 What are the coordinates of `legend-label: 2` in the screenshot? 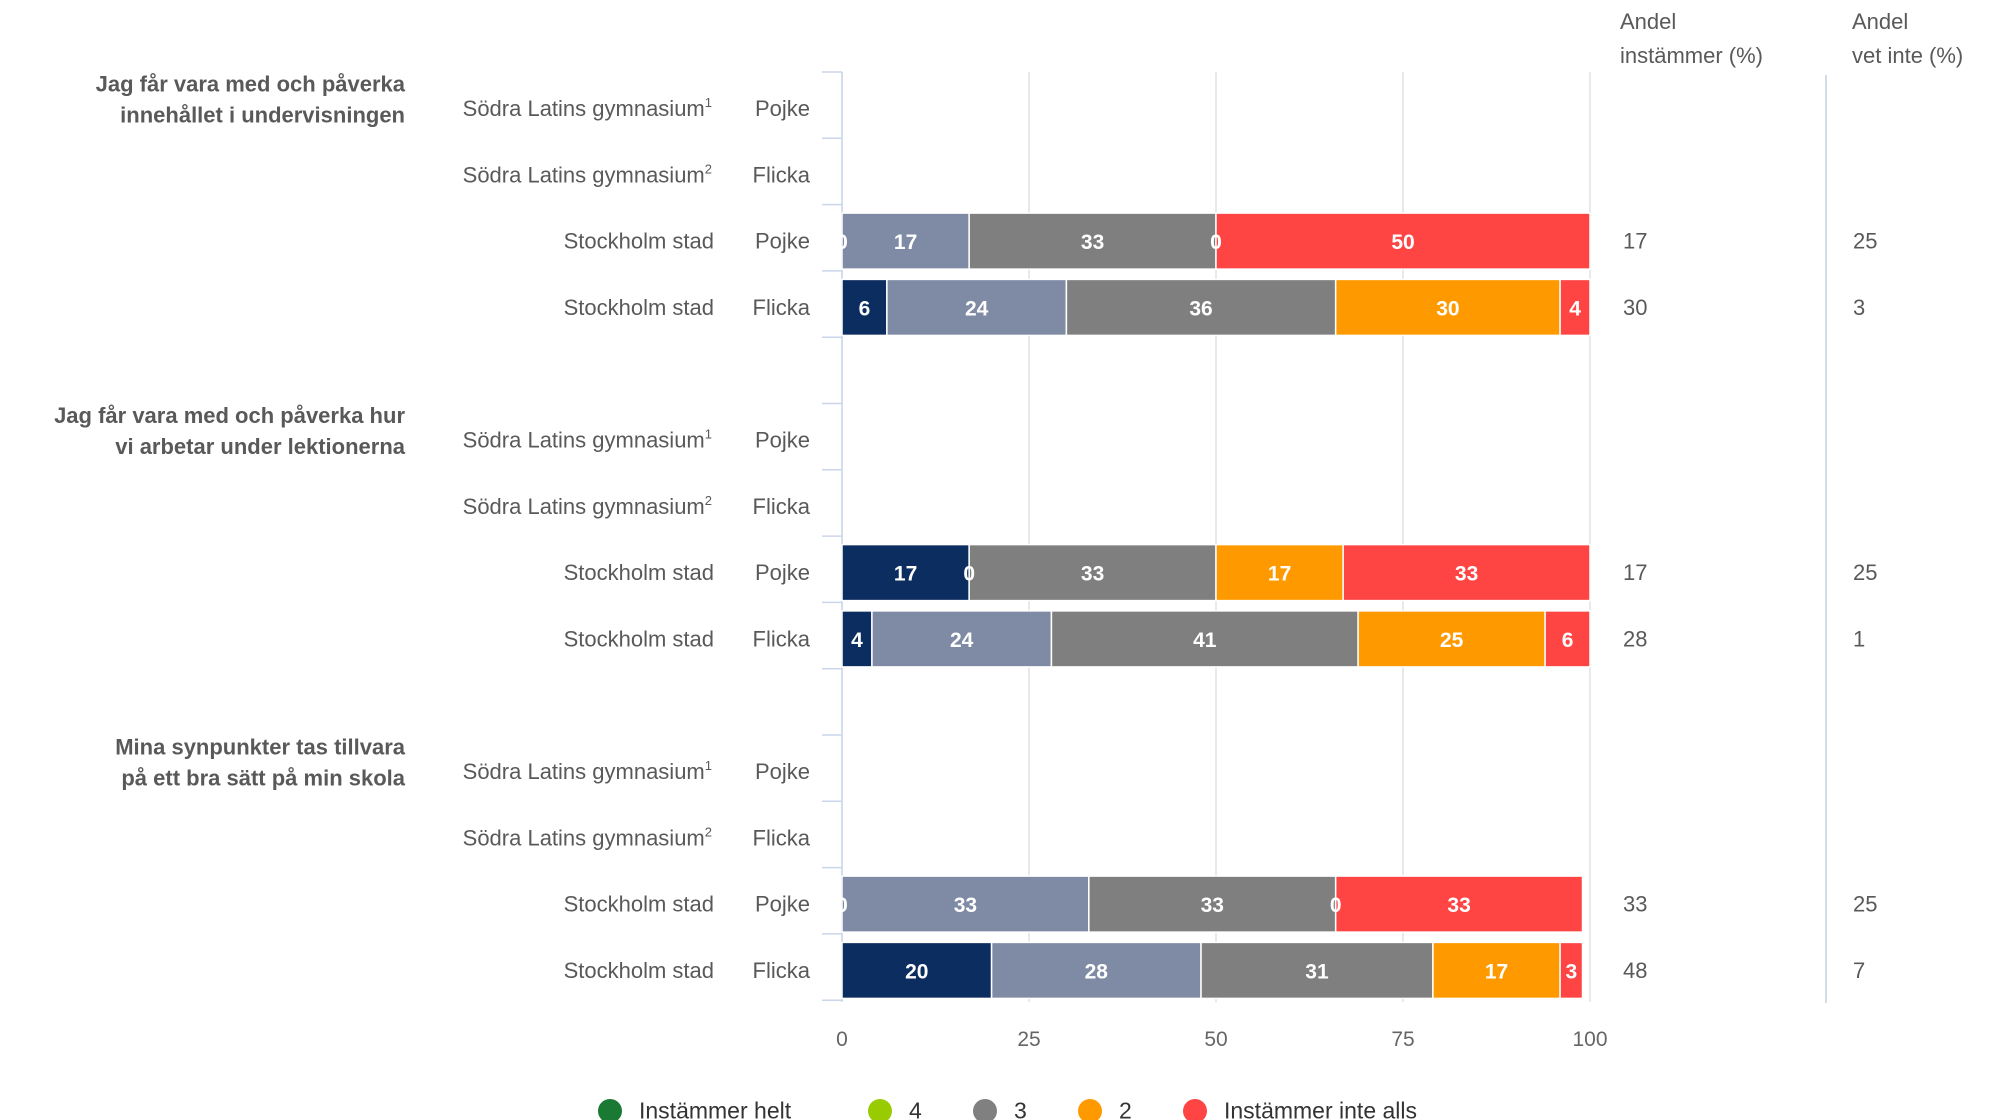 It's located at (1125, 1109).